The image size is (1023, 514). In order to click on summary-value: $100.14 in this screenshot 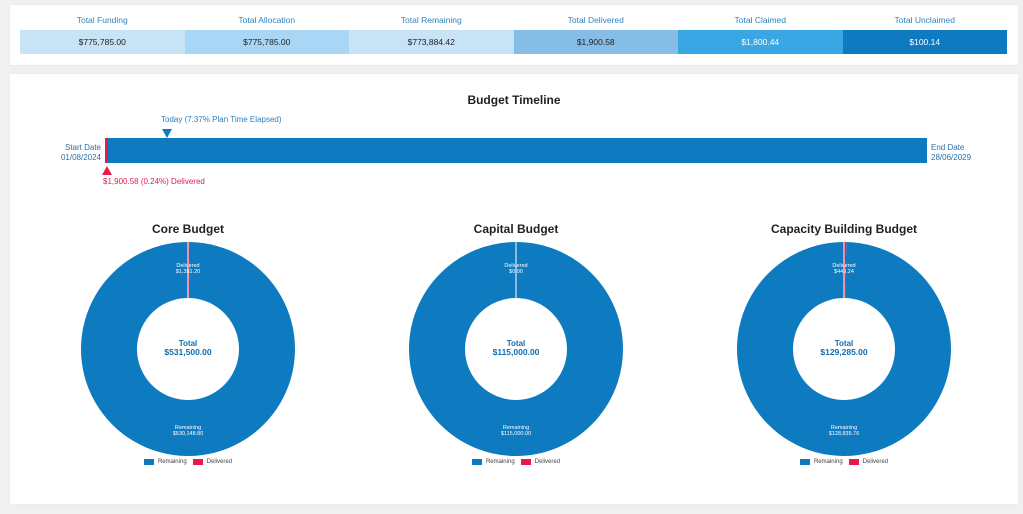, I will do `click(924, 42)`.